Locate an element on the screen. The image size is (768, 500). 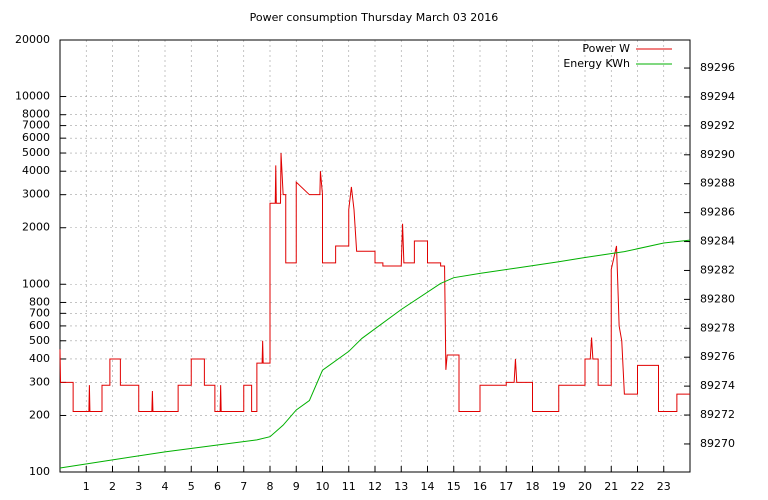
y2-tick-label: 89294 is located at coordinates (717, 96).